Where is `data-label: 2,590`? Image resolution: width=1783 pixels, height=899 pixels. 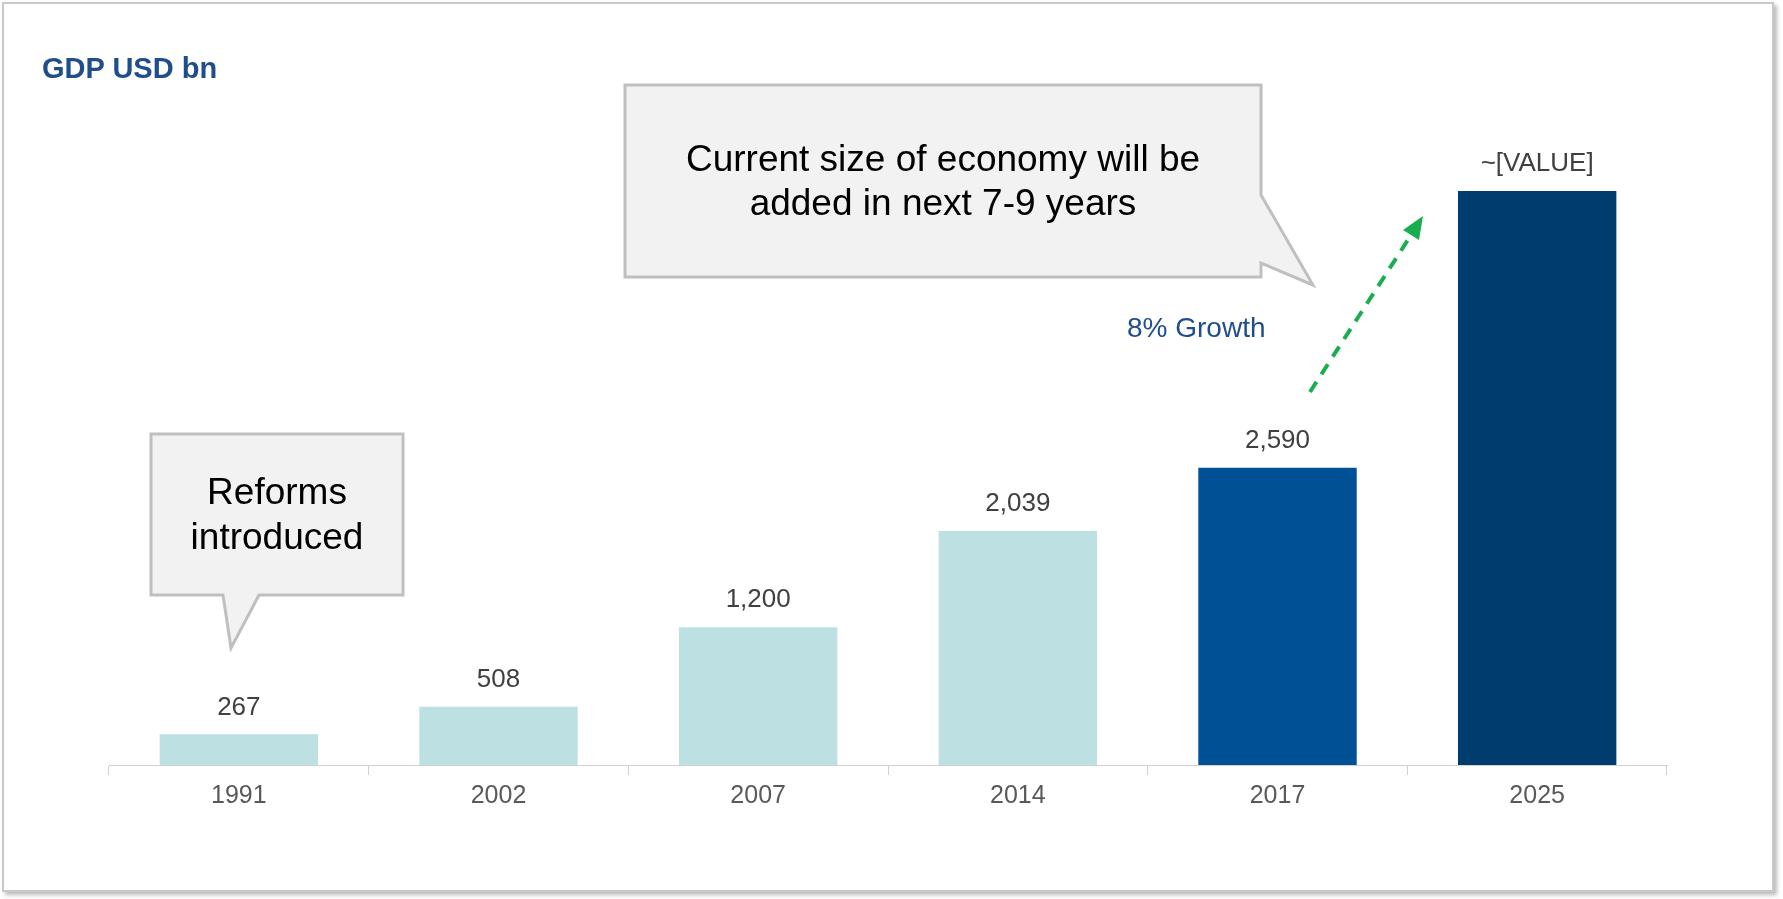
data-label: 2,590 is located at coordinates (1277, 438).